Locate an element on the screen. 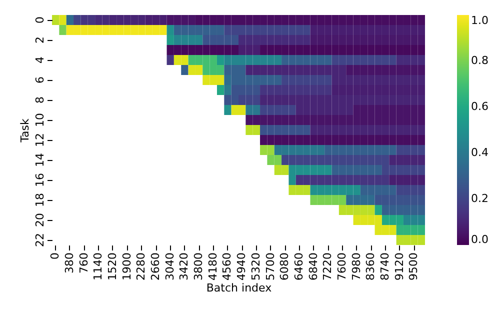  color-bar-label: 0.4 is located at coordinates (479, 152).